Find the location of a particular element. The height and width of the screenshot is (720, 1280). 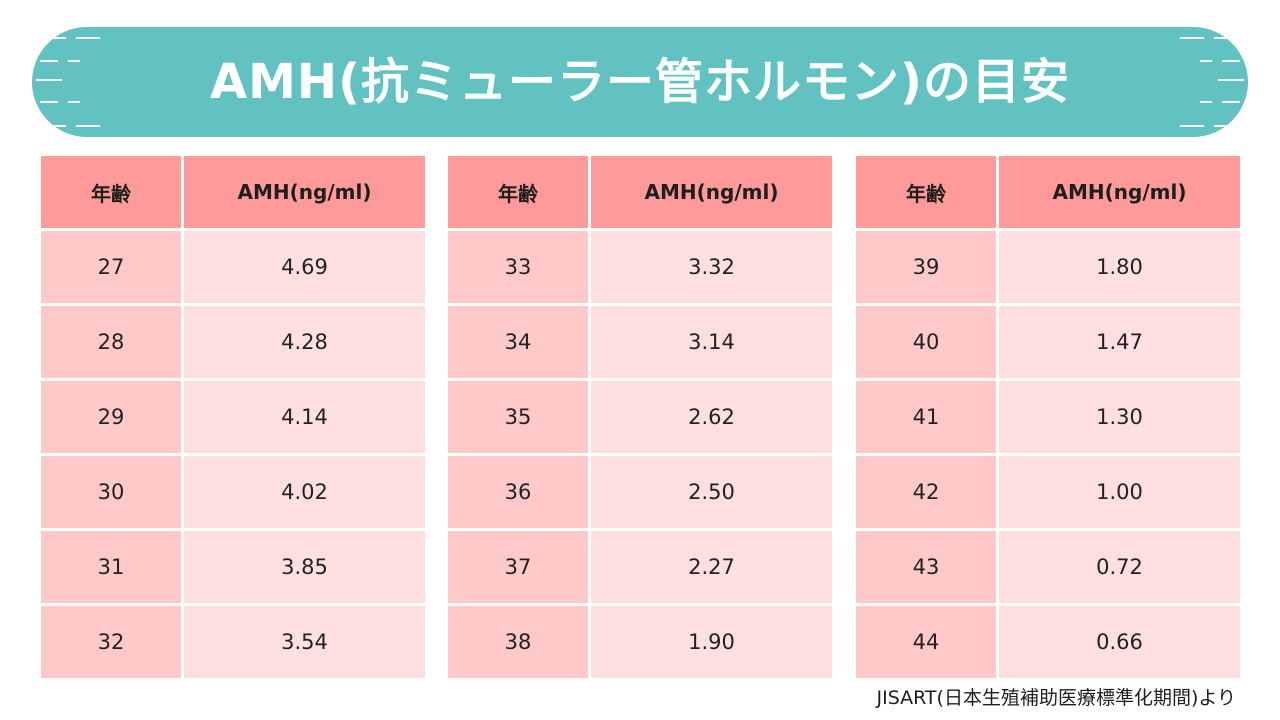

amh-value-cell: 2.62 is located at coordinates (711, 417).